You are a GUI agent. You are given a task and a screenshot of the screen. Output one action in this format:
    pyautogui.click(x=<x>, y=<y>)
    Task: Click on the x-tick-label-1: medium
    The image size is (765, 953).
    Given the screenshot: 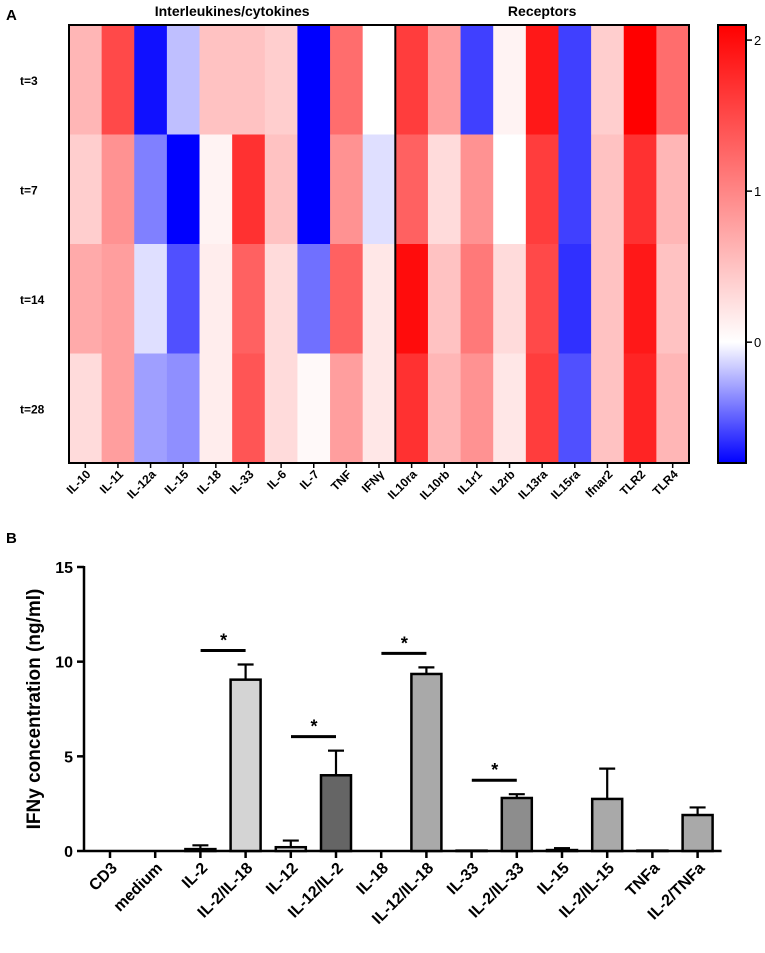 What is the action you would take?
    pyautogui.click(x=138, y=887)
    